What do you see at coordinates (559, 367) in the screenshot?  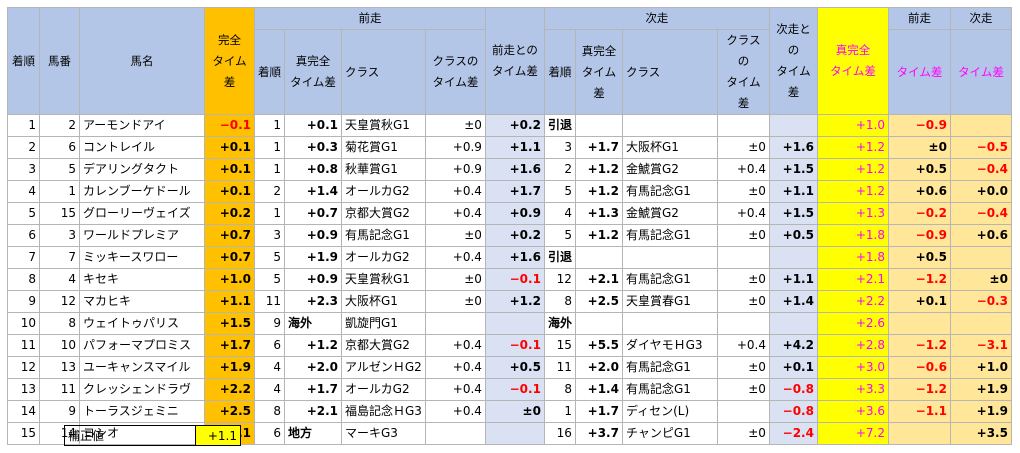 I see `cell-next-rank: 11` at bounding box center [559, 367].